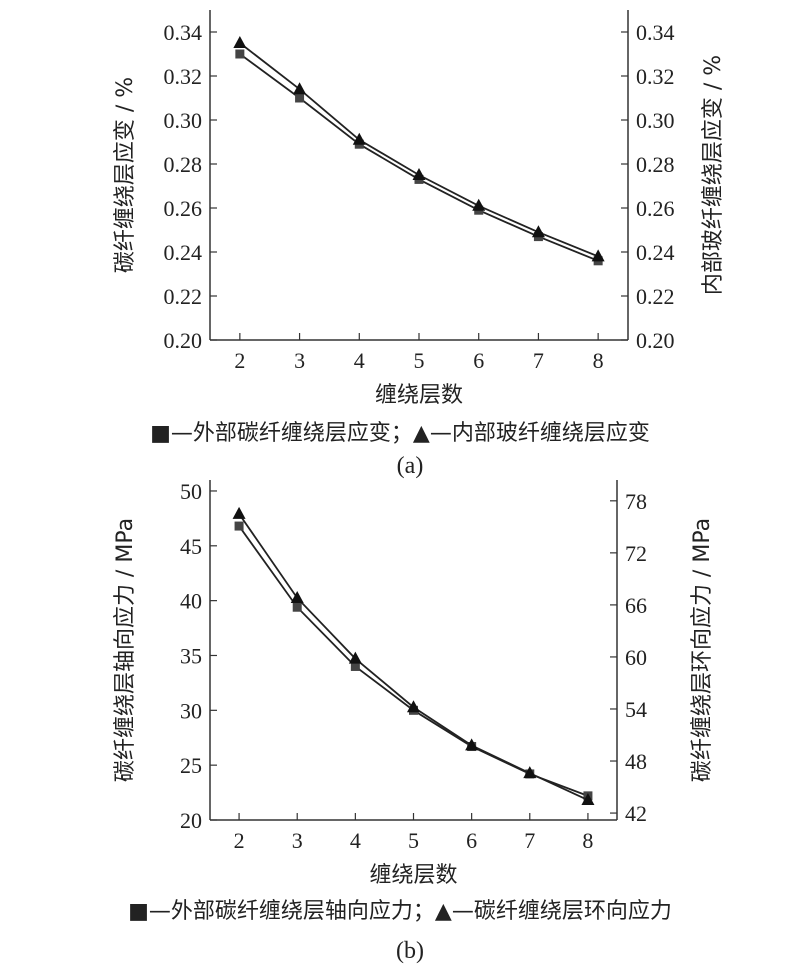 This screenshot has height=976, width=800. What do you see at coordinates (655, 32) in the screenshot?
I see `y-tick-label-right: 0.34` at bounding box center [655, 32].